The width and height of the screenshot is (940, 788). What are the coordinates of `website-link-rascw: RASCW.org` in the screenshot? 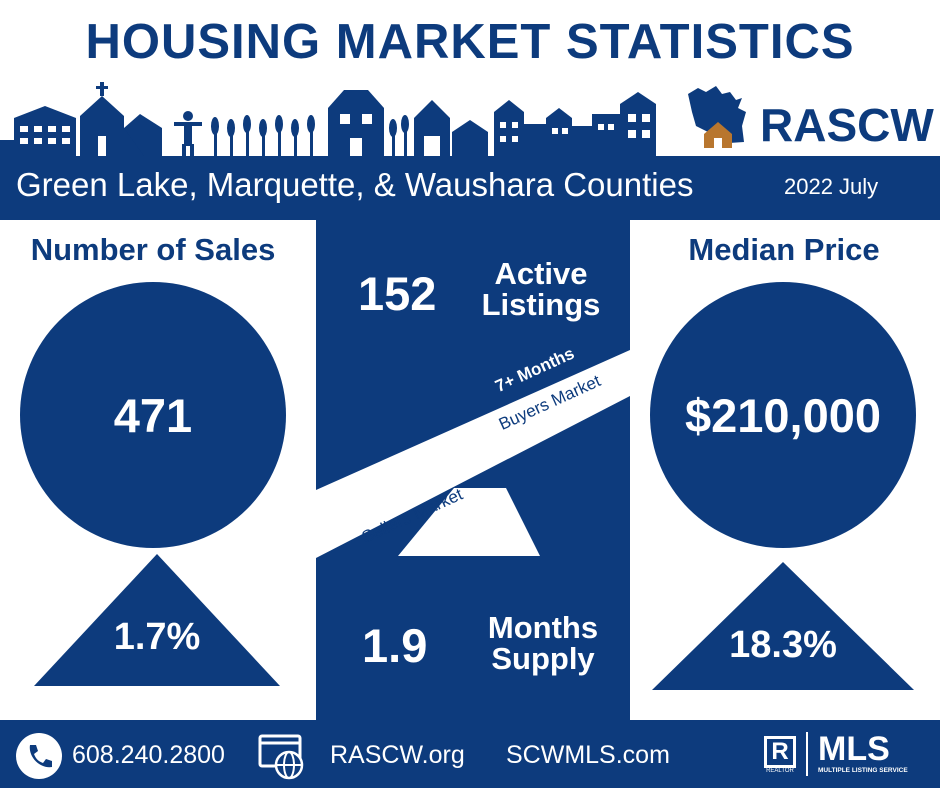 It's located at (397, 755).